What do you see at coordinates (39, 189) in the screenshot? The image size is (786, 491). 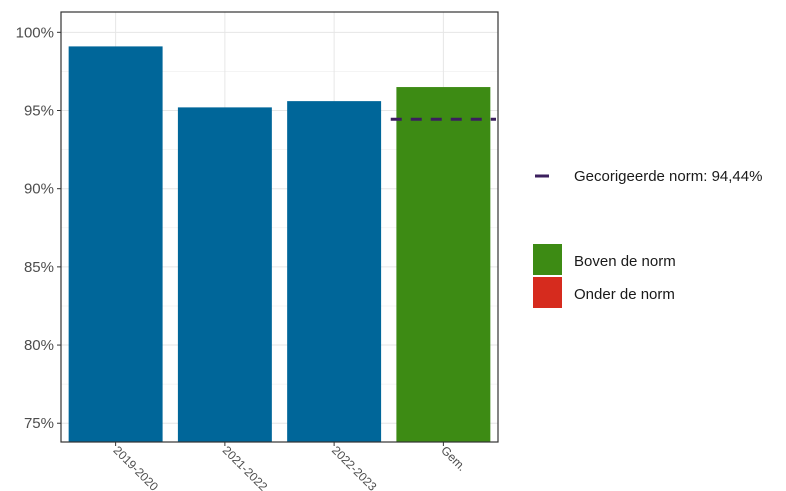 I see `y-tick-label: 90%` at bounding box center [39, 189].